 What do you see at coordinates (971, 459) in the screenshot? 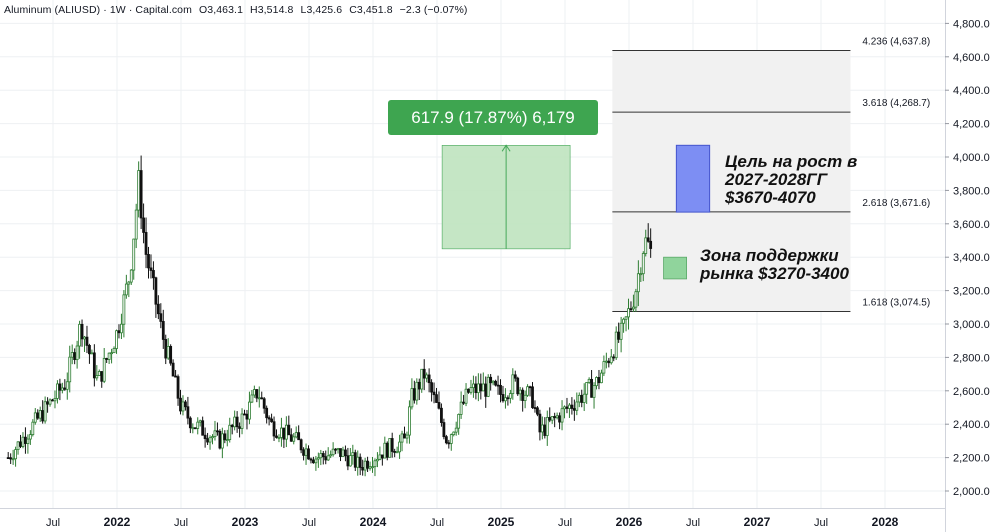
I see `y-tick-label: 2,200.0` at bounding box center [971, 459].